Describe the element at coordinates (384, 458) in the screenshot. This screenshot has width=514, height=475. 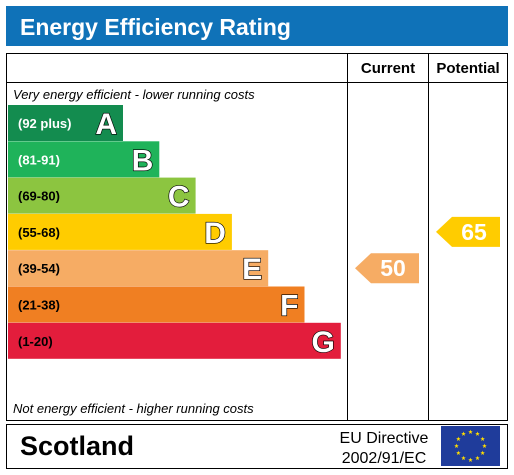
I see `directive-line-2: 2002/91/EC` at that location.